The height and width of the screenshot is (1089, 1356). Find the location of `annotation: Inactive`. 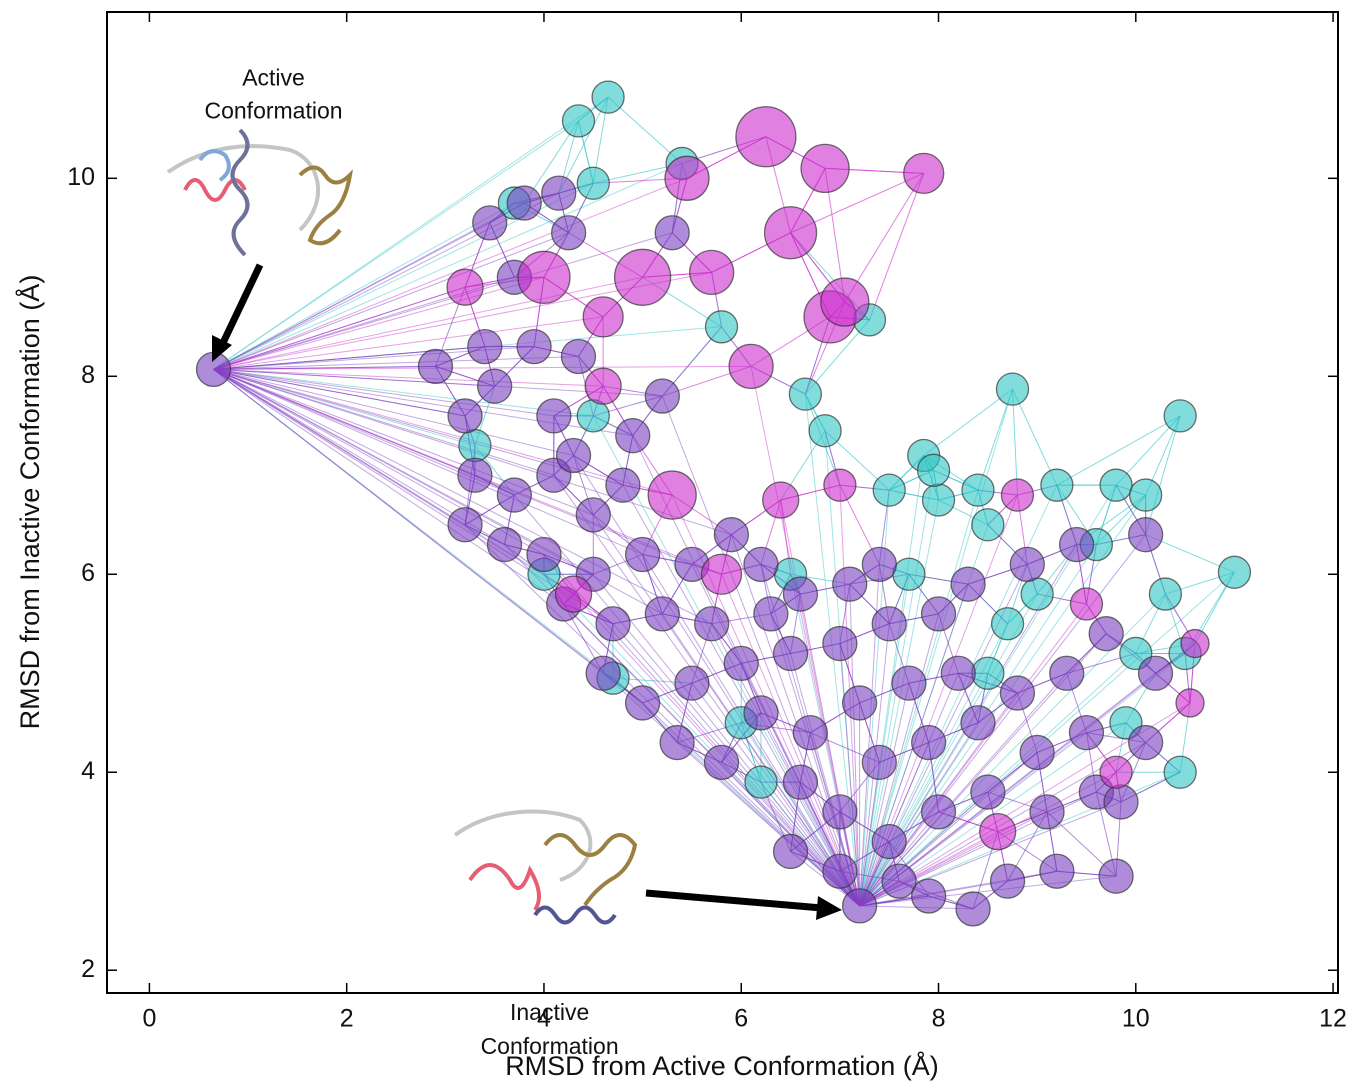

annotation: Inactive is located at coordinates (549, 1012).